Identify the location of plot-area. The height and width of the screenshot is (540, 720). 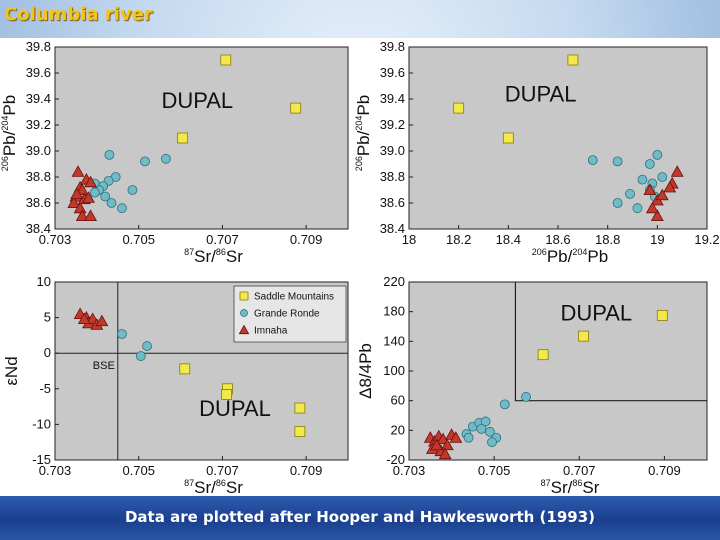
(558, 138).